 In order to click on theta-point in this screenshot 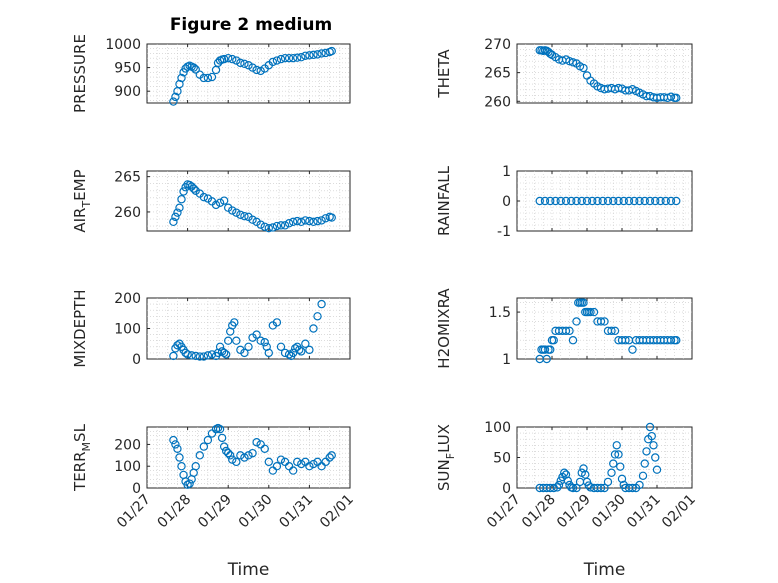, I will do `click(583, 68)`.